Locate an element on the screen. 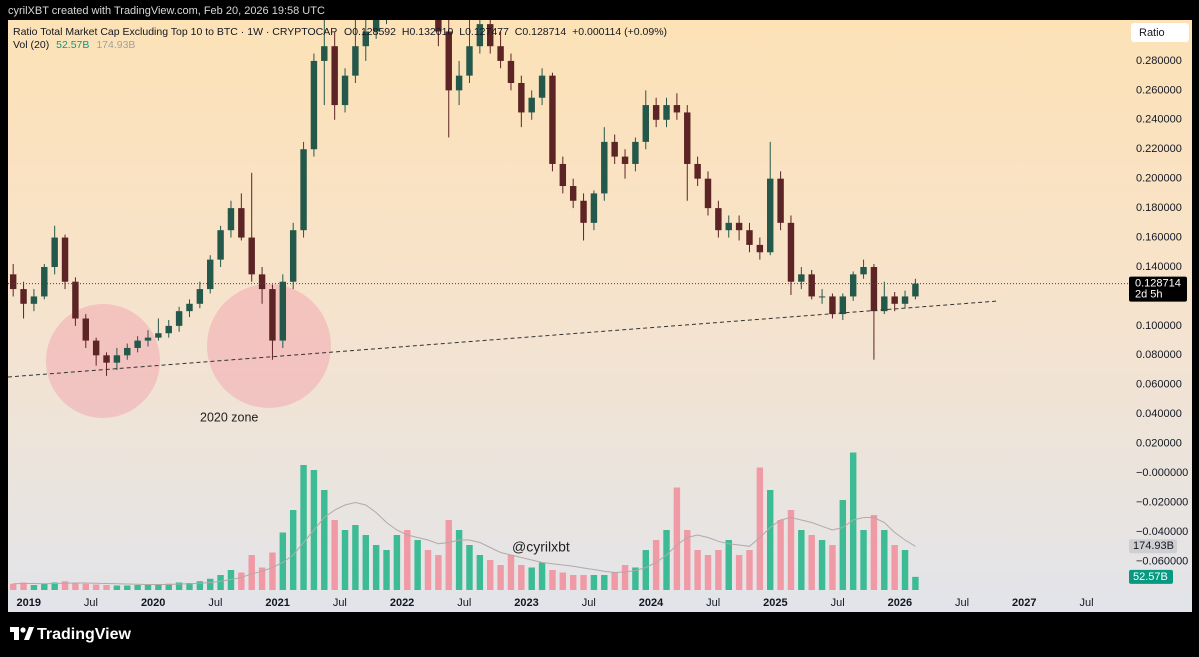 This screenshot has width=1199, height=657. scale-mode-label: Ratio is located at coordinates (1152, 33).